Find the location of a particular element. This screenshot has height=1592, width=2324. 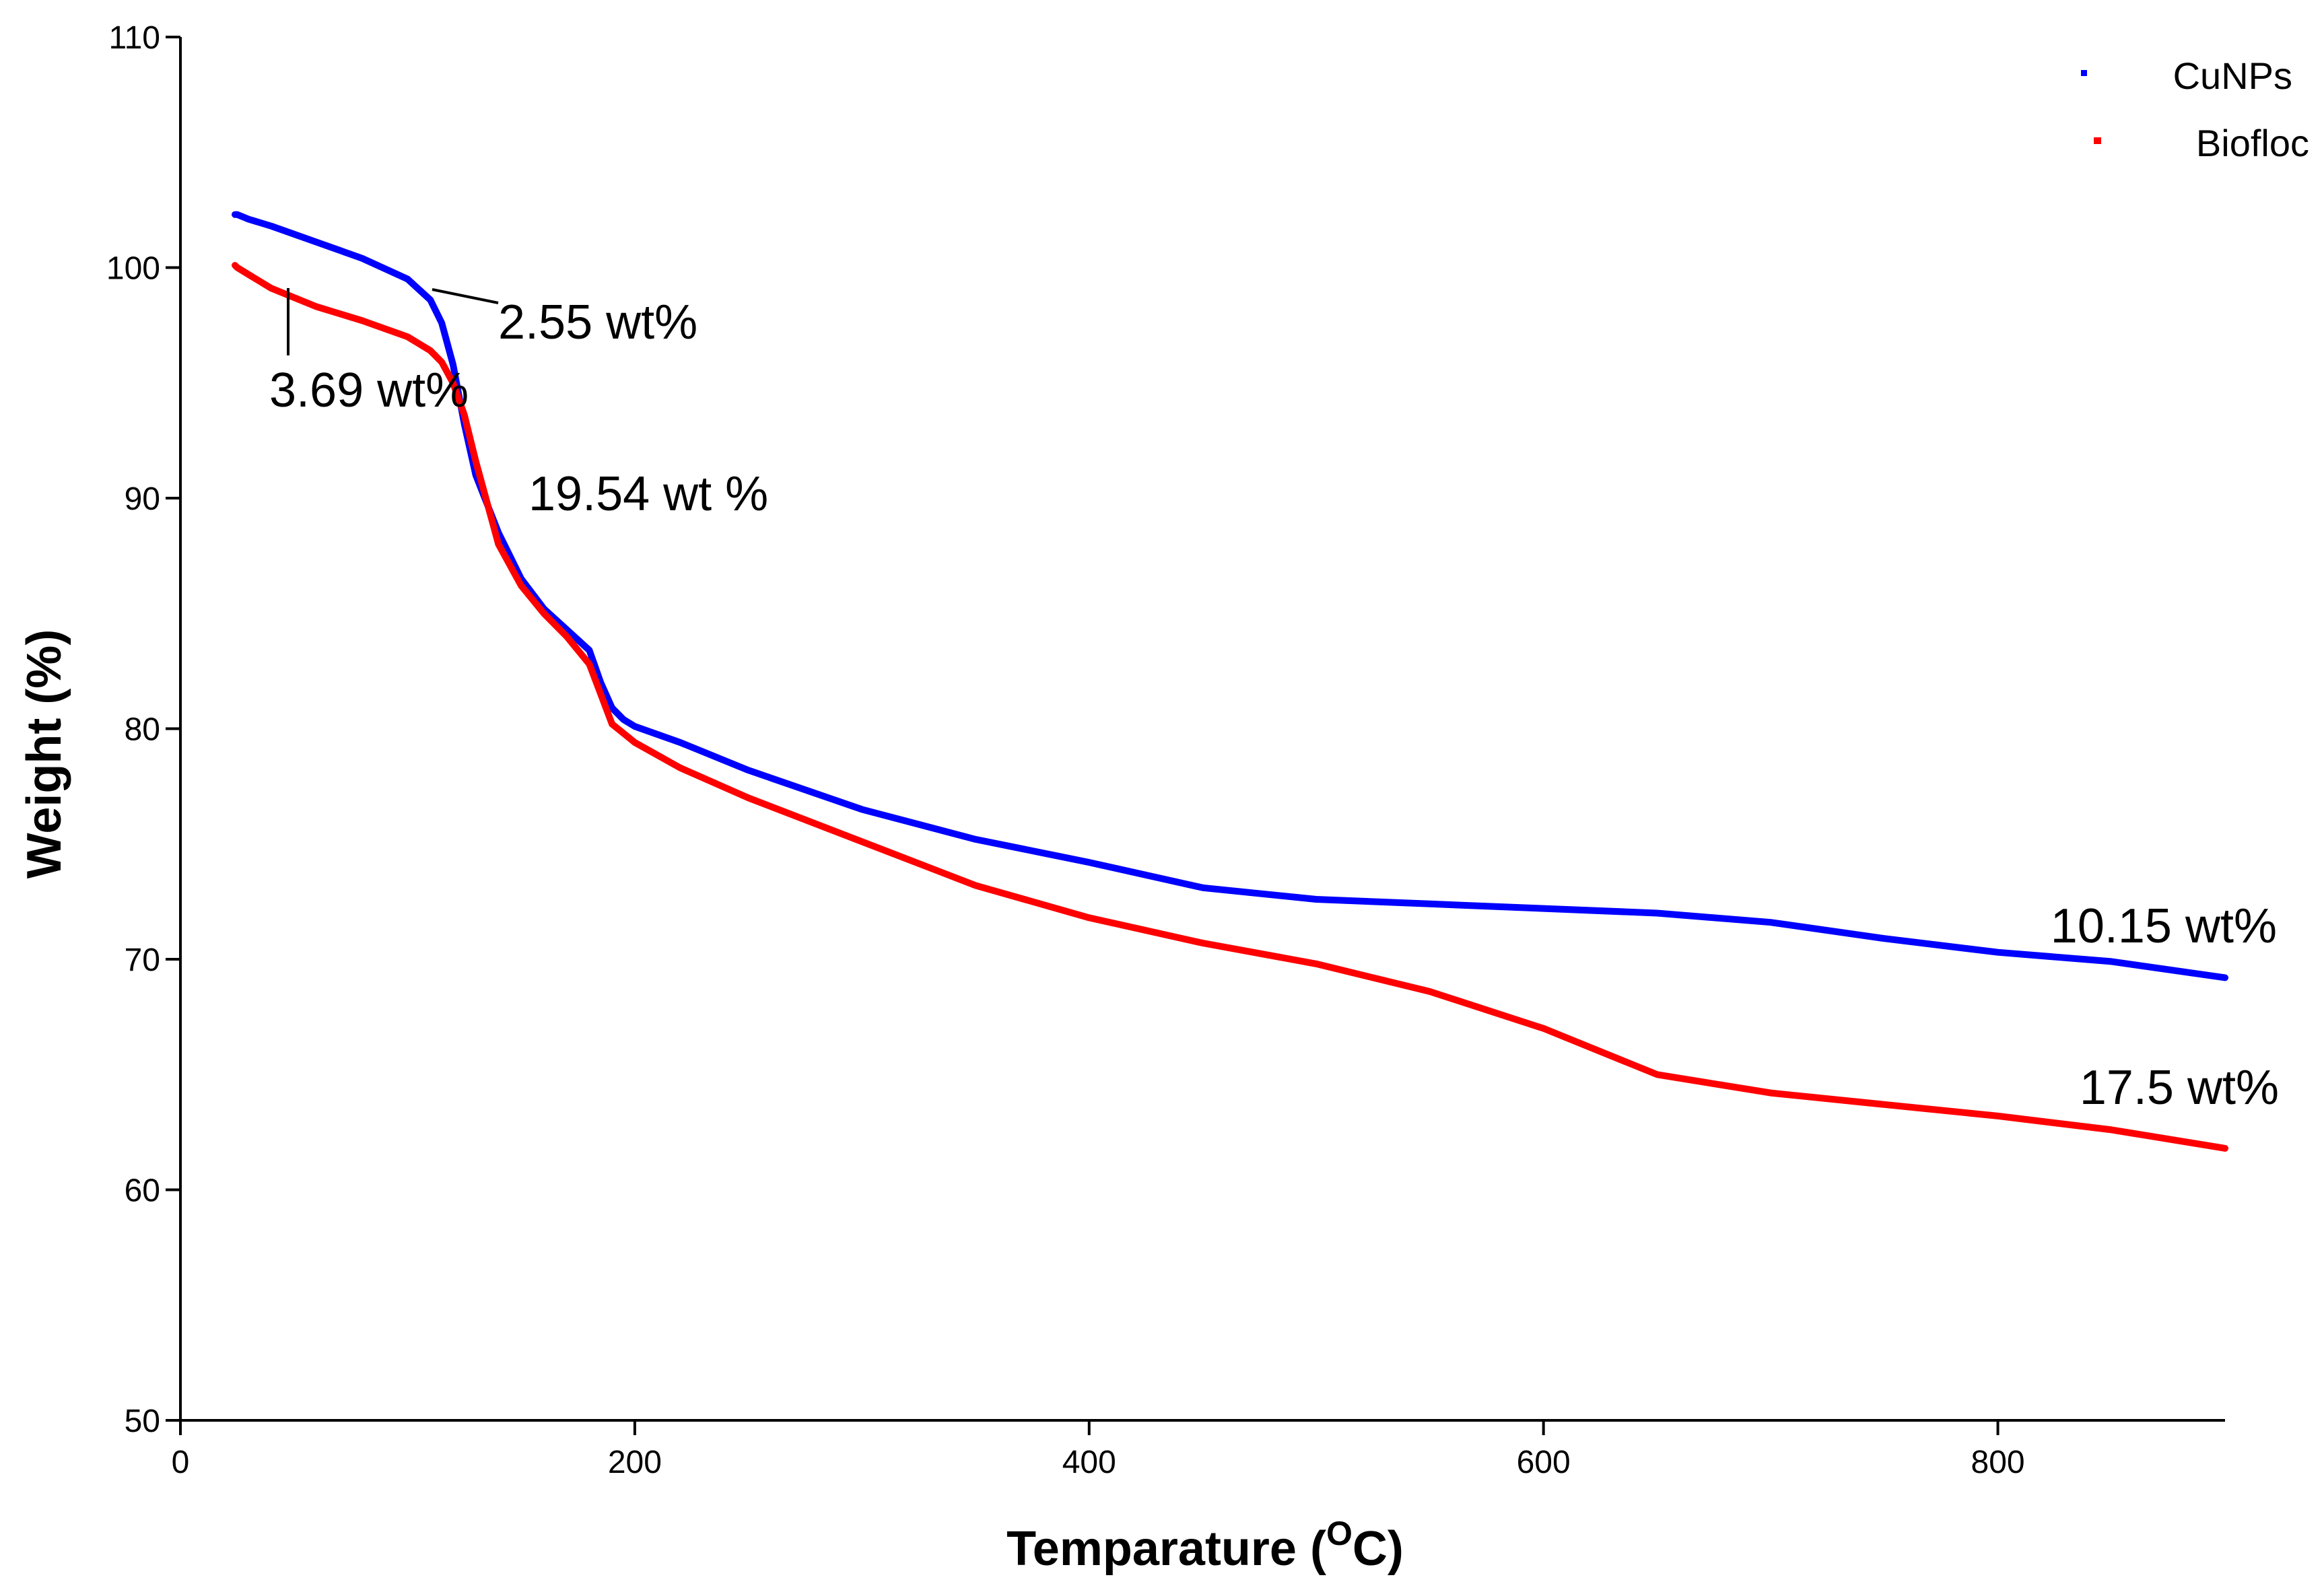

x-tick-label: 0 is located at coordinates (181, 1463).